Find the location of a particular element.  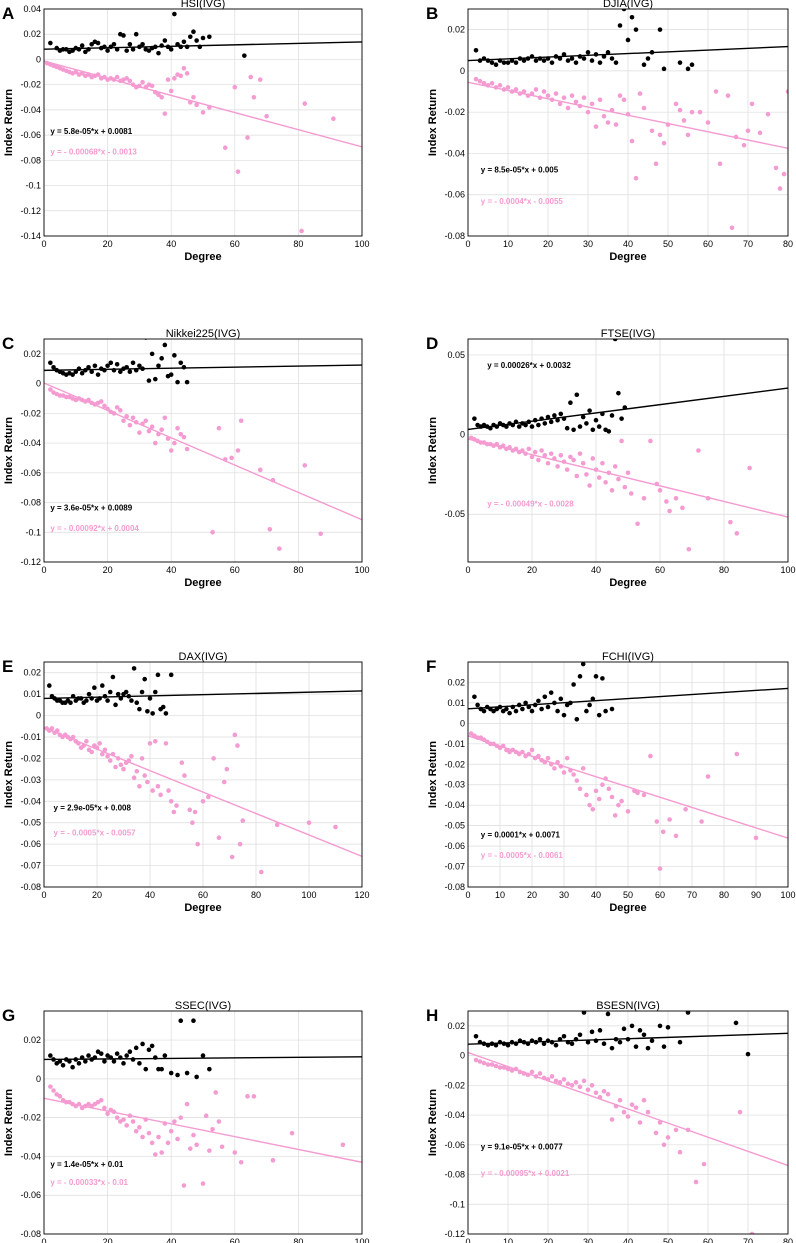

x-tick-label: 50 is located at coordinates (668, 244).